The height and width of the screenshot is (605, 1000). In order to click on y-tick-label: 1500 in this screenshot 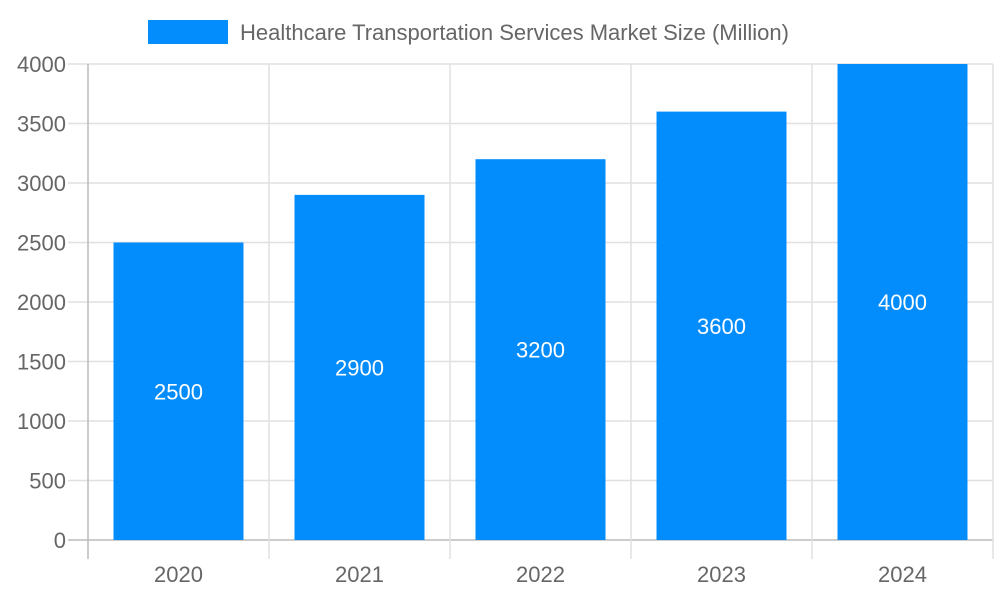, I will do `click(41, 362)`.